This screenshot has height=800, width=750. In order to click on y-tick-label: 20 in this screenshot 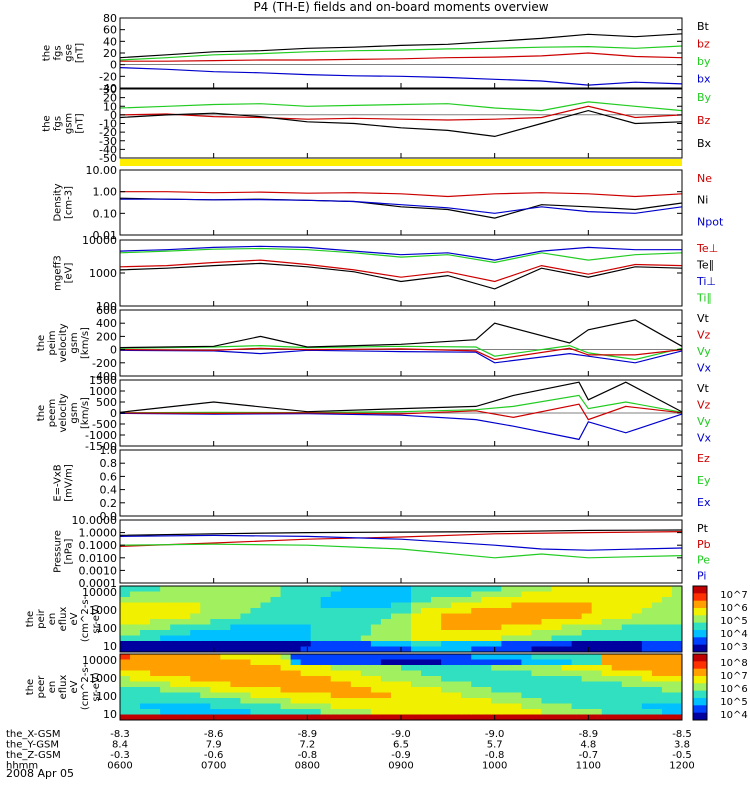, I will do `click(110, 53)`.